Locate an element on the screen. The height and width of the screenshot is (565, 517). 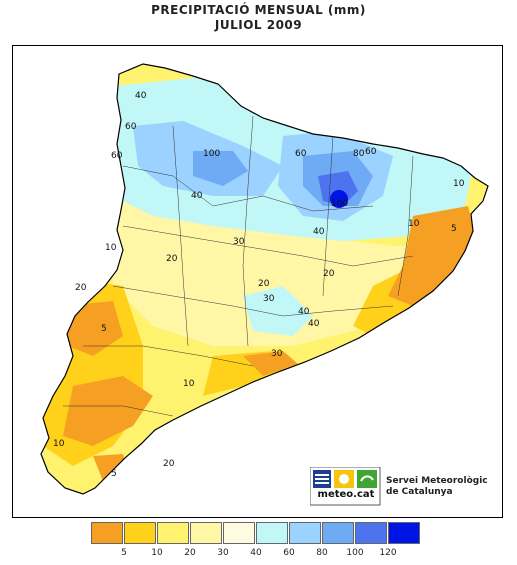
legend-tick-label: 40 is located at coordinates (256, 553).